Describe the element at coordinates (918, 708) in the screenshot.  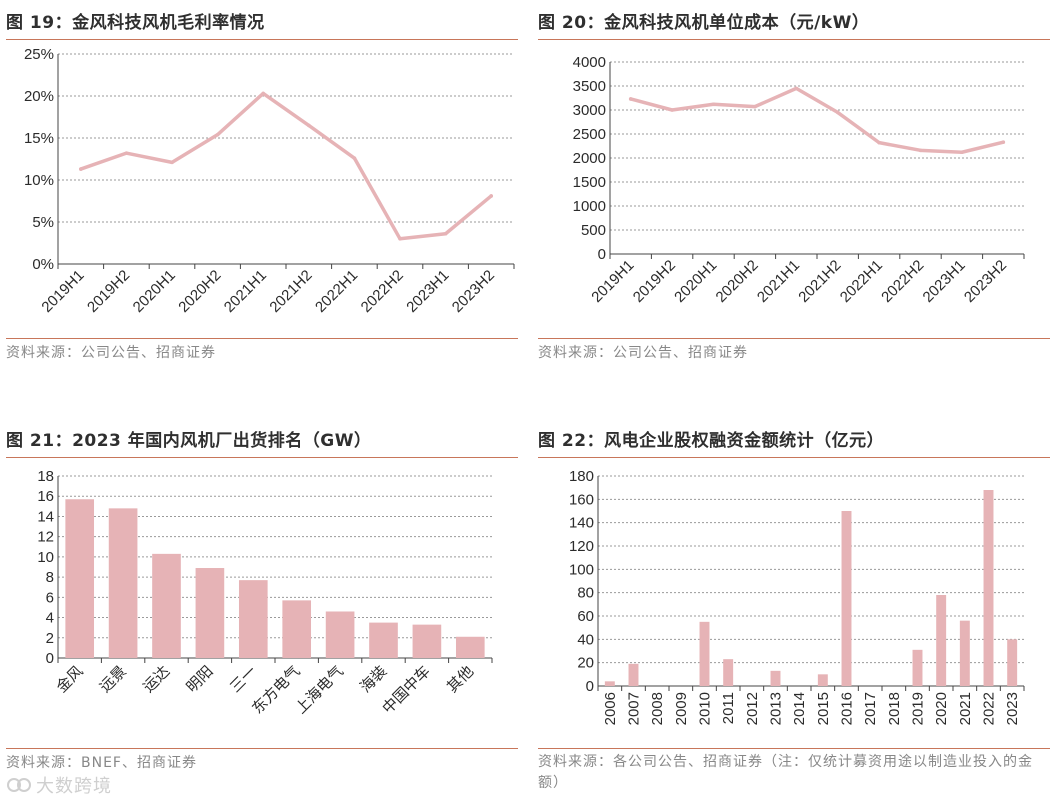
I see `x-tick-label: 2019` at that location.